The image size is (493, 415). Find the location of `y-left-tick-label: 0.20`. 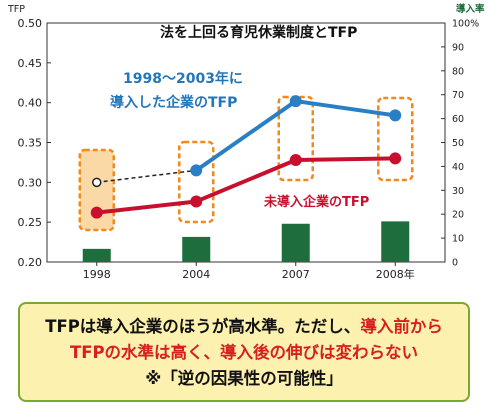

y-left-tick-label: 0.20 is located at coordinates (30, 262).